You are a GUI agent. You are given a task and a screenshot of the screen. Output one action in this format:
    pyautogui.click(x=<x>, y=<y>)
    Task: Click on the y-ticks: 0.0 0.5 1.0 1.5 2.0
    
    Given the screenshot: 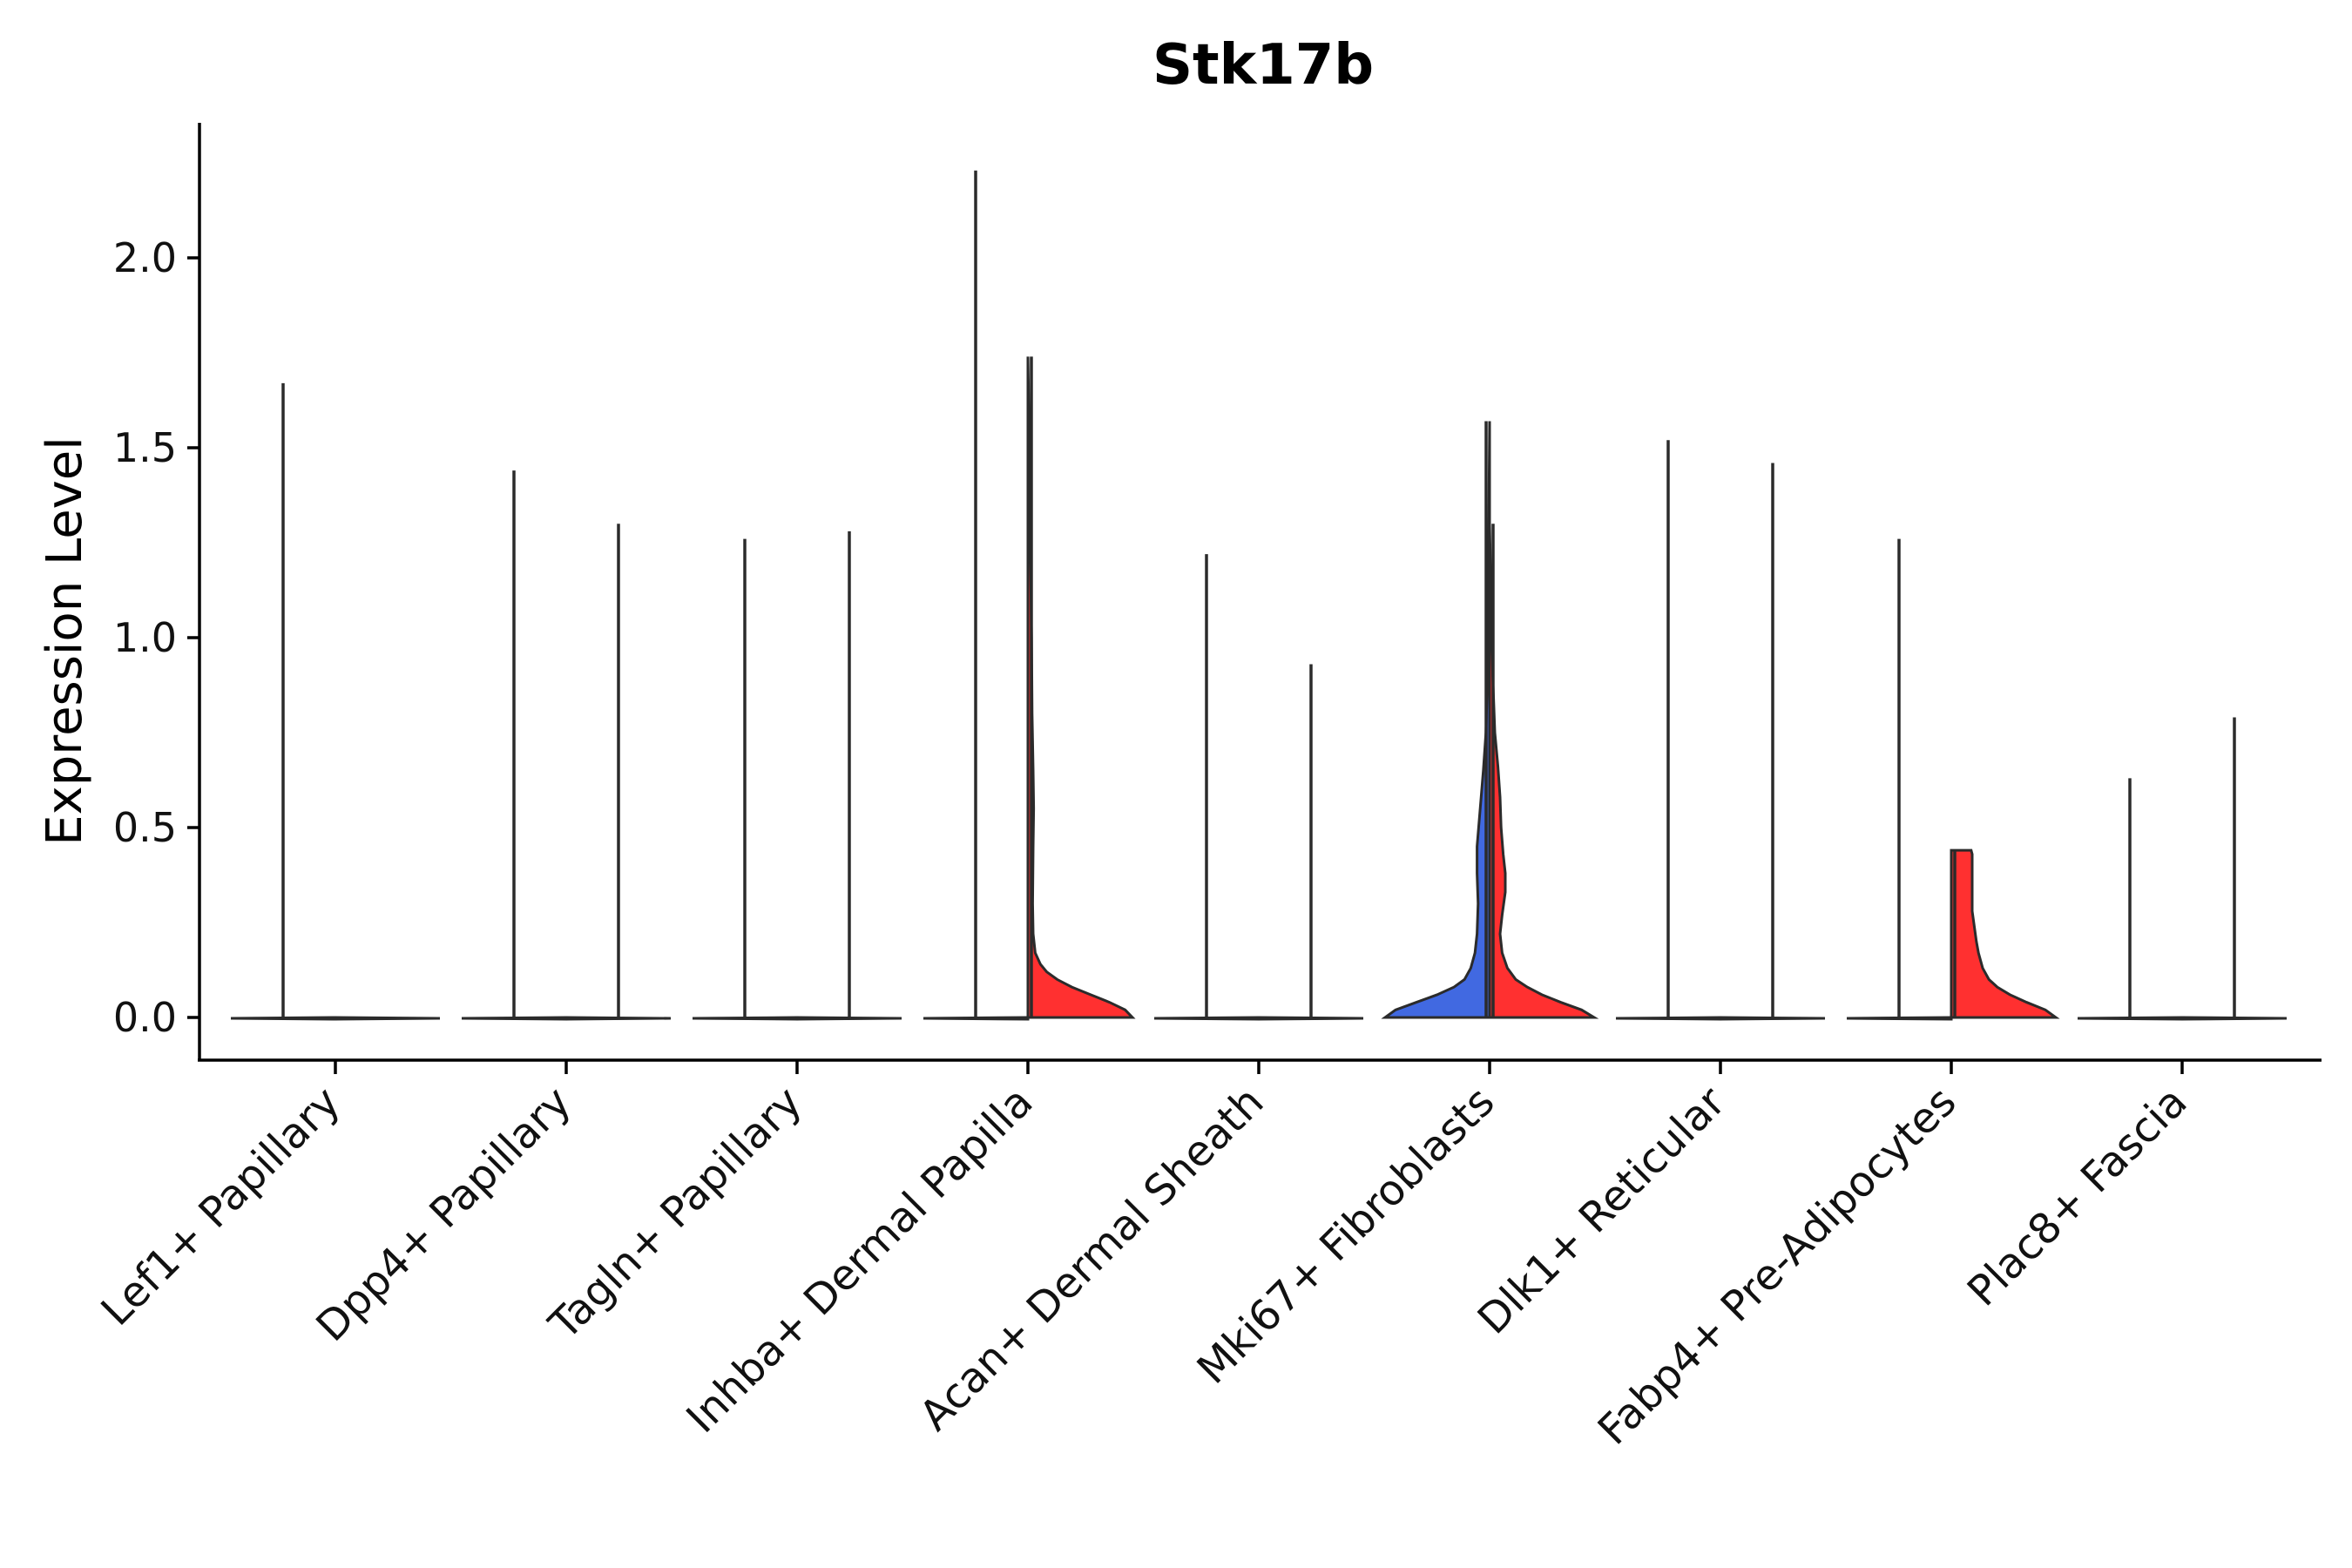 What is the action you would take?
    pyautogui.click(x=156, y=638)
    